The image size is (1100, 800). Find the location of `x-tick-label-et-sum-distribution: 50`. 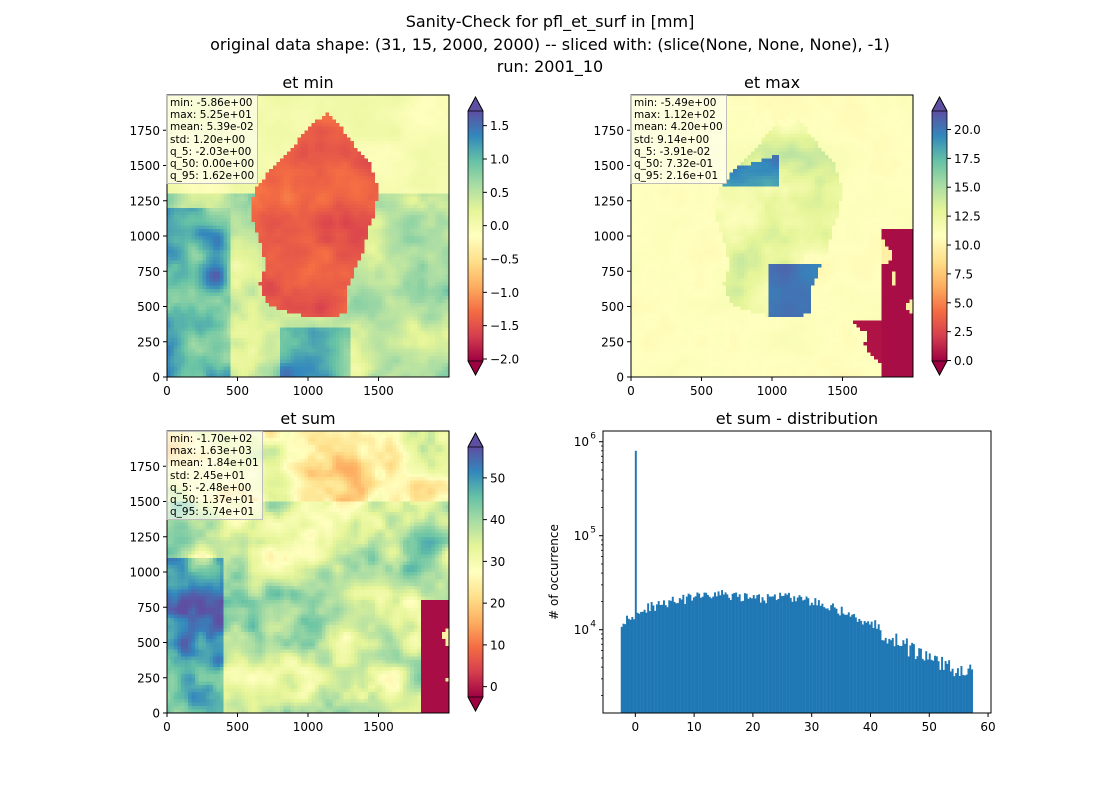

x-tick-label-et-sum-distribution: 50 is located at coordinates (929, 727).